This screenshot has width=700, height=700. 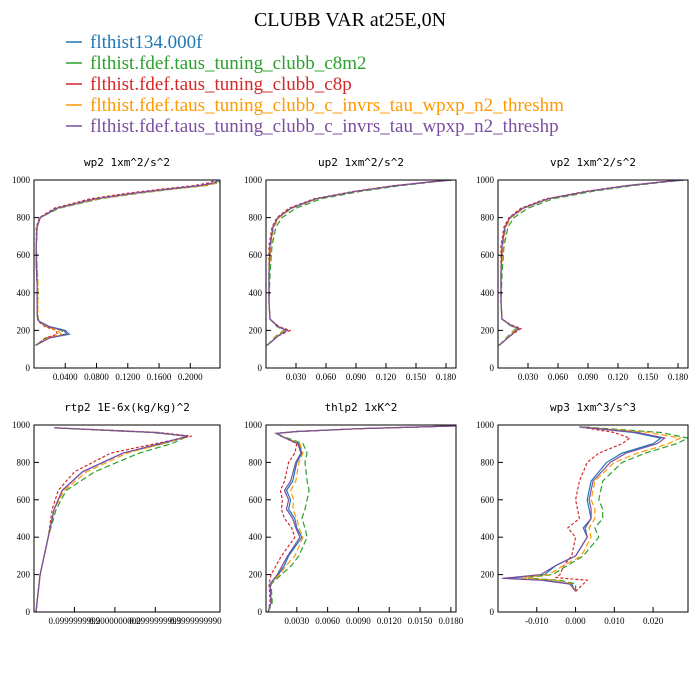 What do you see at coordinates (75, 621) in the screenshot?
I see `x-tick-label: 0.0999999999` at bounding box center [75, 621].